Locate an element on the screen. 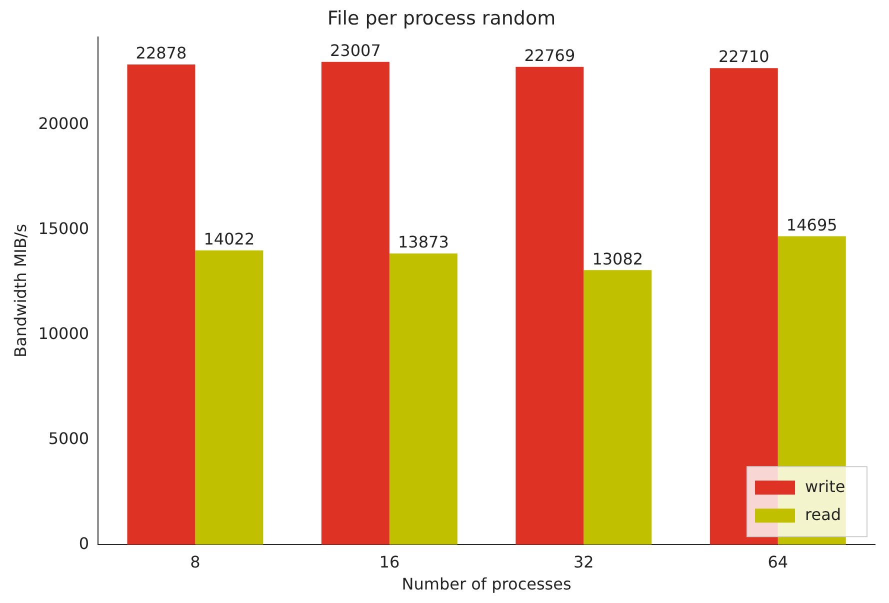 The width and height of the screenshot is (889, 603). x-tick-label: 32 is located at coordinates (583, 562).